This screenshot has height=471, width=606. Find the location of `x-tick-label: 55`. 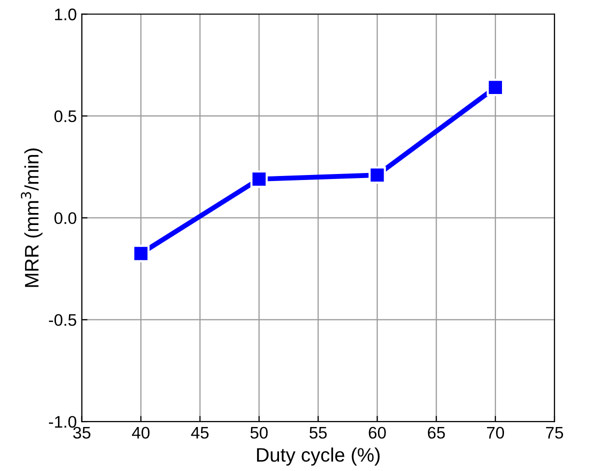

x-tick-label: 55 is located at coordinates (318, 433).